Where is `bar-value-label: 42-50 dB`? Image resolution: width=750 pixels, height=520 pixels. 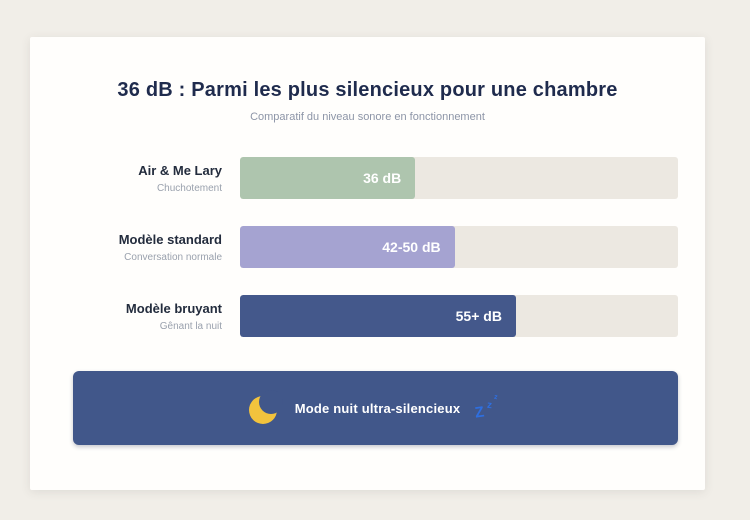
bar-value-label: 42-50 dB is located at coordinates (411, 247).